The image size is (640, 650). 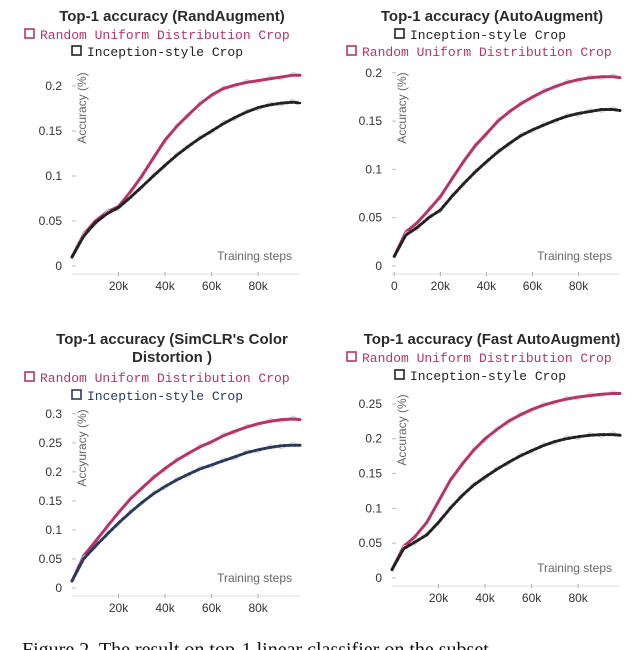 What do you see at coordinates (51, 443) in the screenshot?
I see `y-tick-label: 0.25` at bounding box center [51, 443].